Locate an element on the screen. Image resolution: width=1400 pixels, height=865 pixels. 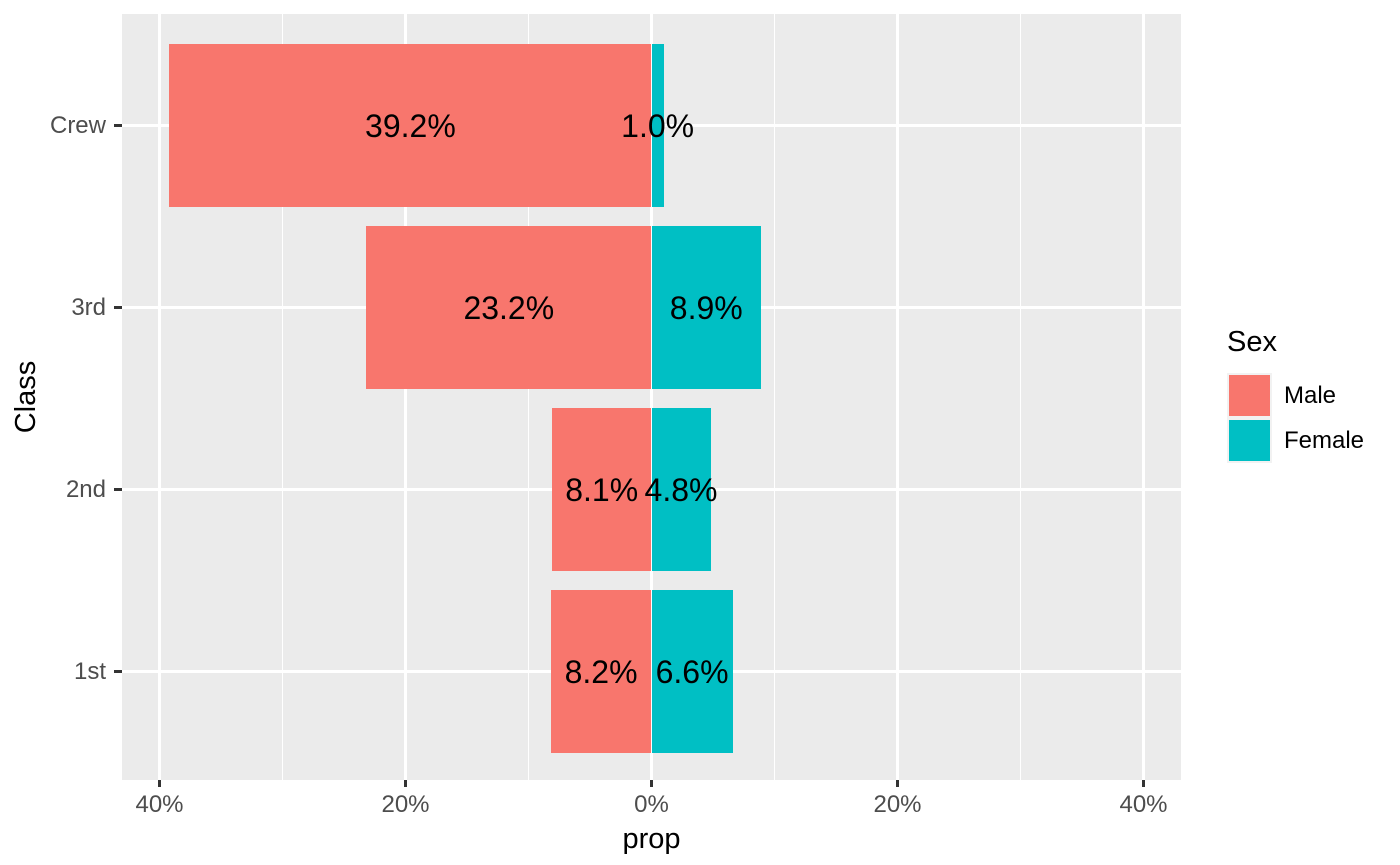
y-tick-label: 3rd is located at coordinates (88, 307).